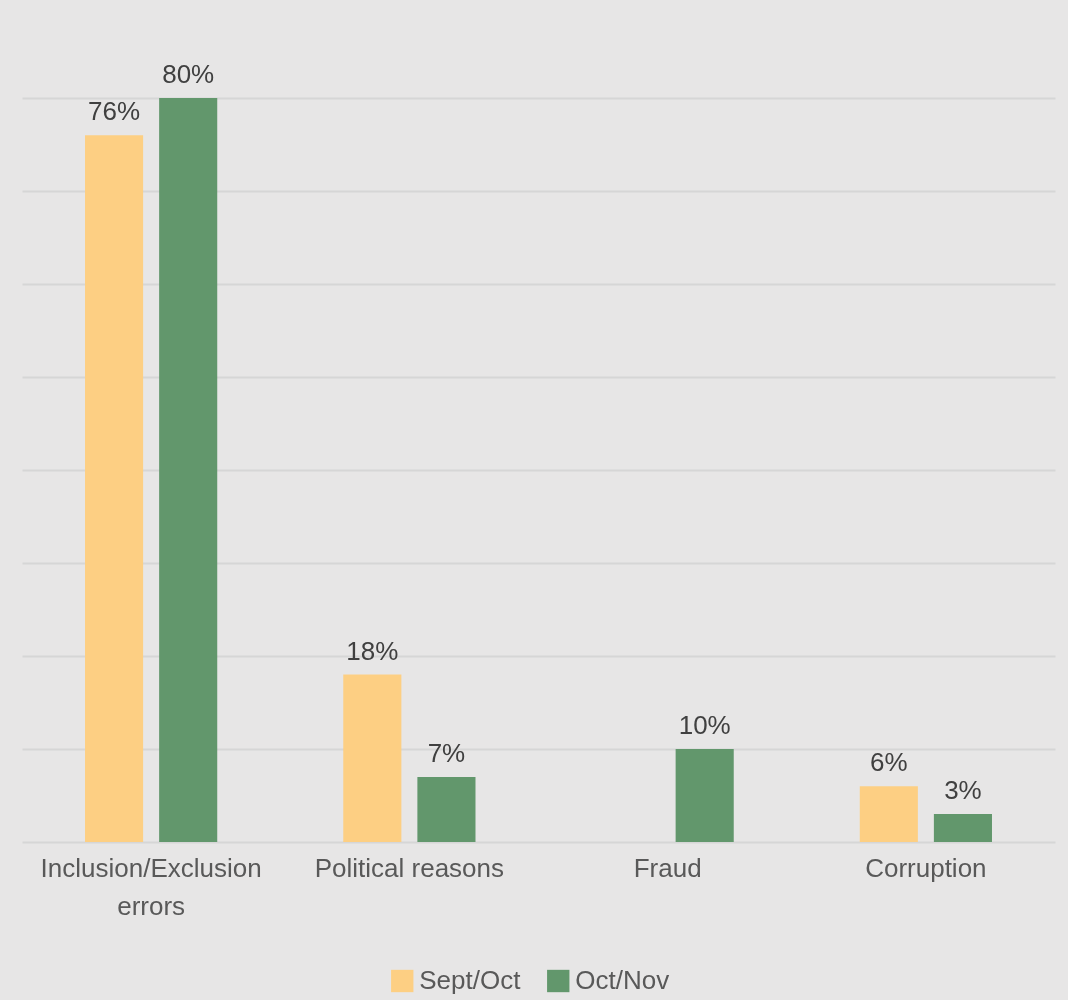  I want to click on data-label: 10%, so click(704, 725).